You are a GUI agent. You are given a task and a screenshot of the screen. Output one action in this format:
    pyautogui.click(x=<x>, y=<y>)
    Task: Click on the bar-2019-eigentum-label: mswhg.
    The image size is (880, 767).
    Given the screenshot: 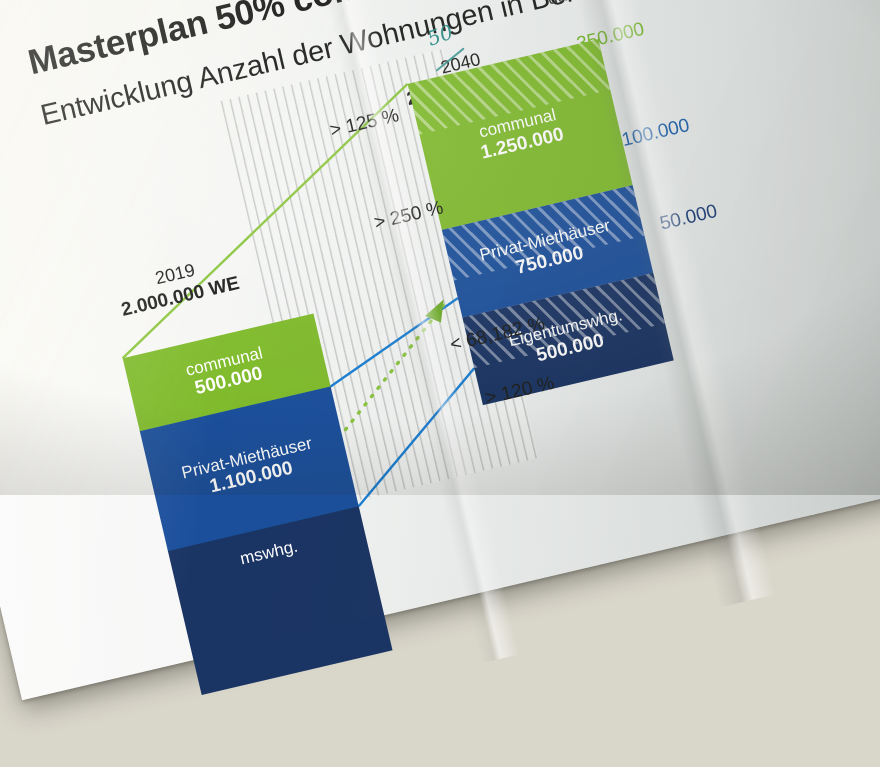 What is the action you would take?
    pyautogui.click(x=269, y=552)
    